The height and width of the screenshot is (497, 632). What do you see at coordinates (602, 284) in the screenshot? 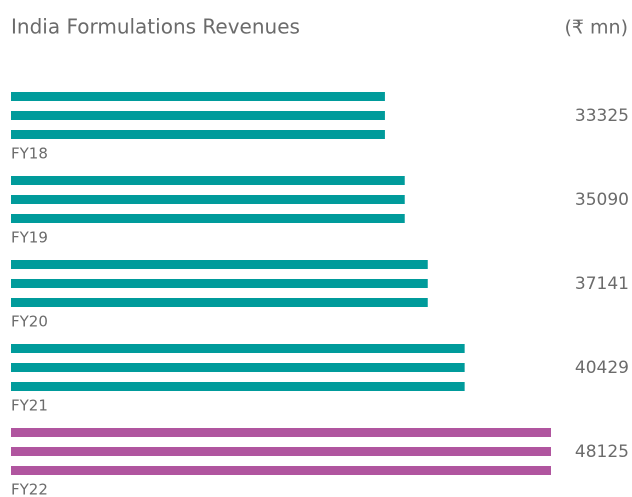
I see `value-label: 37141` at bounding box center [602, 284].